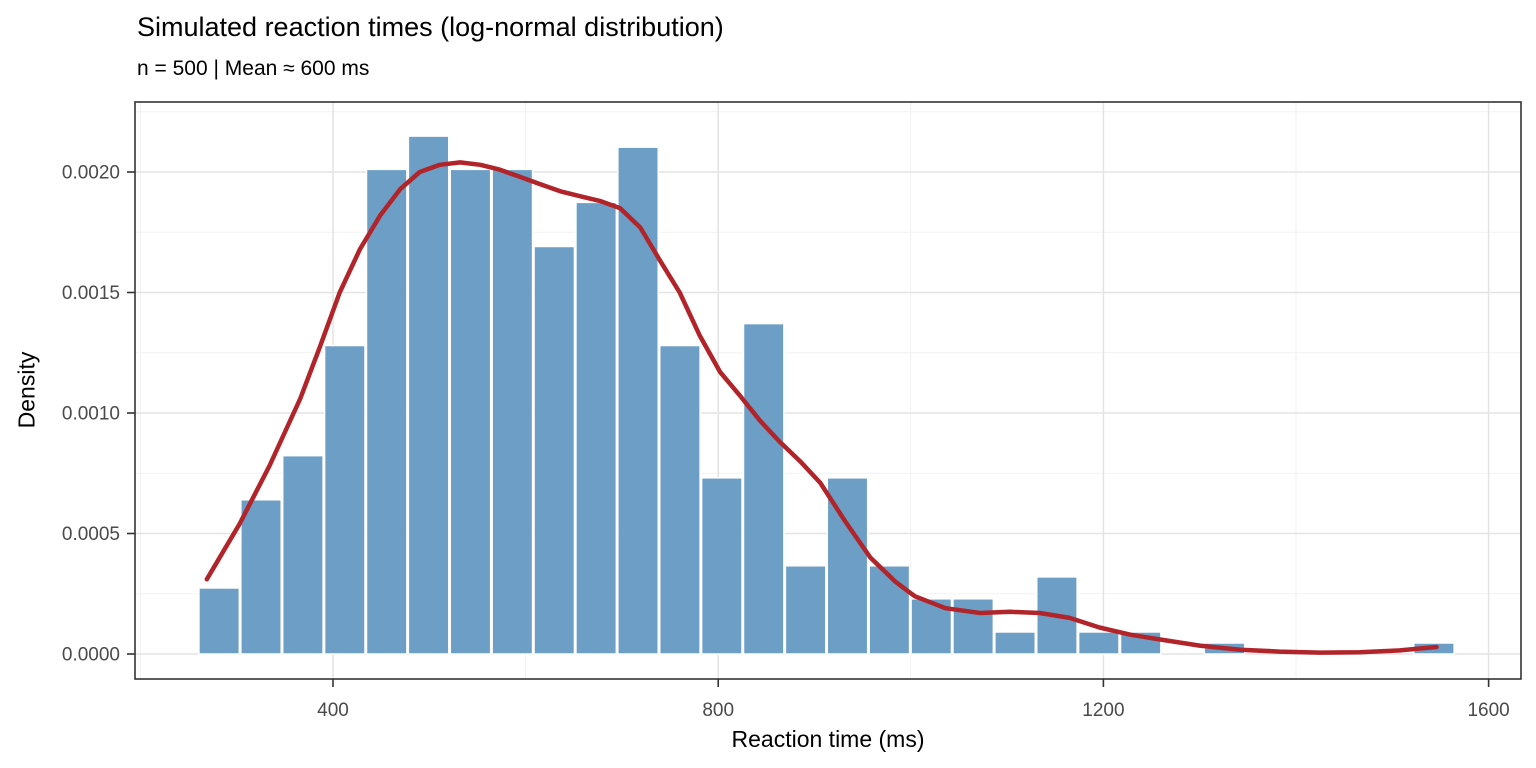 This screenshot has width=1536, height=768. What do you see at coordinates (253, 68) in the screenshot?
I see `chart-subtitle: n = 500 | Mean ≈ 600 ms` at bounding box center [253, 68].